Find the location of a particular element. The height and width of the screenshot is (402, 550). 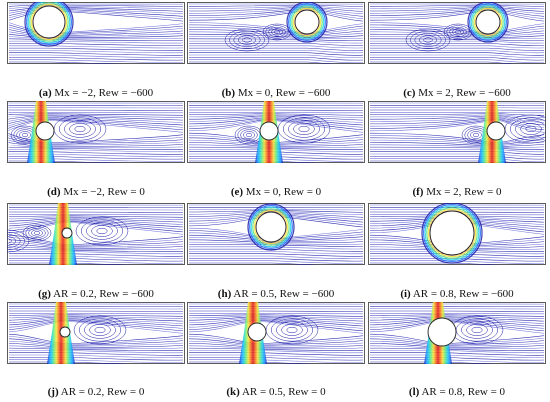

panel-description: Mx = −2, Rew = −600 is located at coordinates (102, 93).